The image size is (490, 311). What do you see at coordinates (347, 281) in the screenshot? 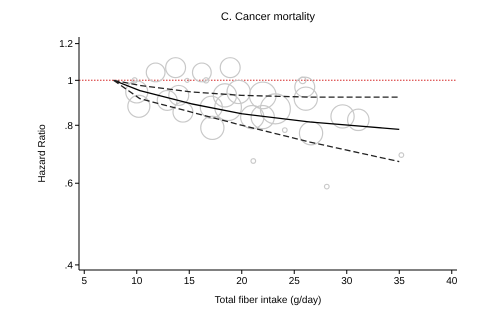
I see `x-tick-label: 30` at bounding box center [347, 281].